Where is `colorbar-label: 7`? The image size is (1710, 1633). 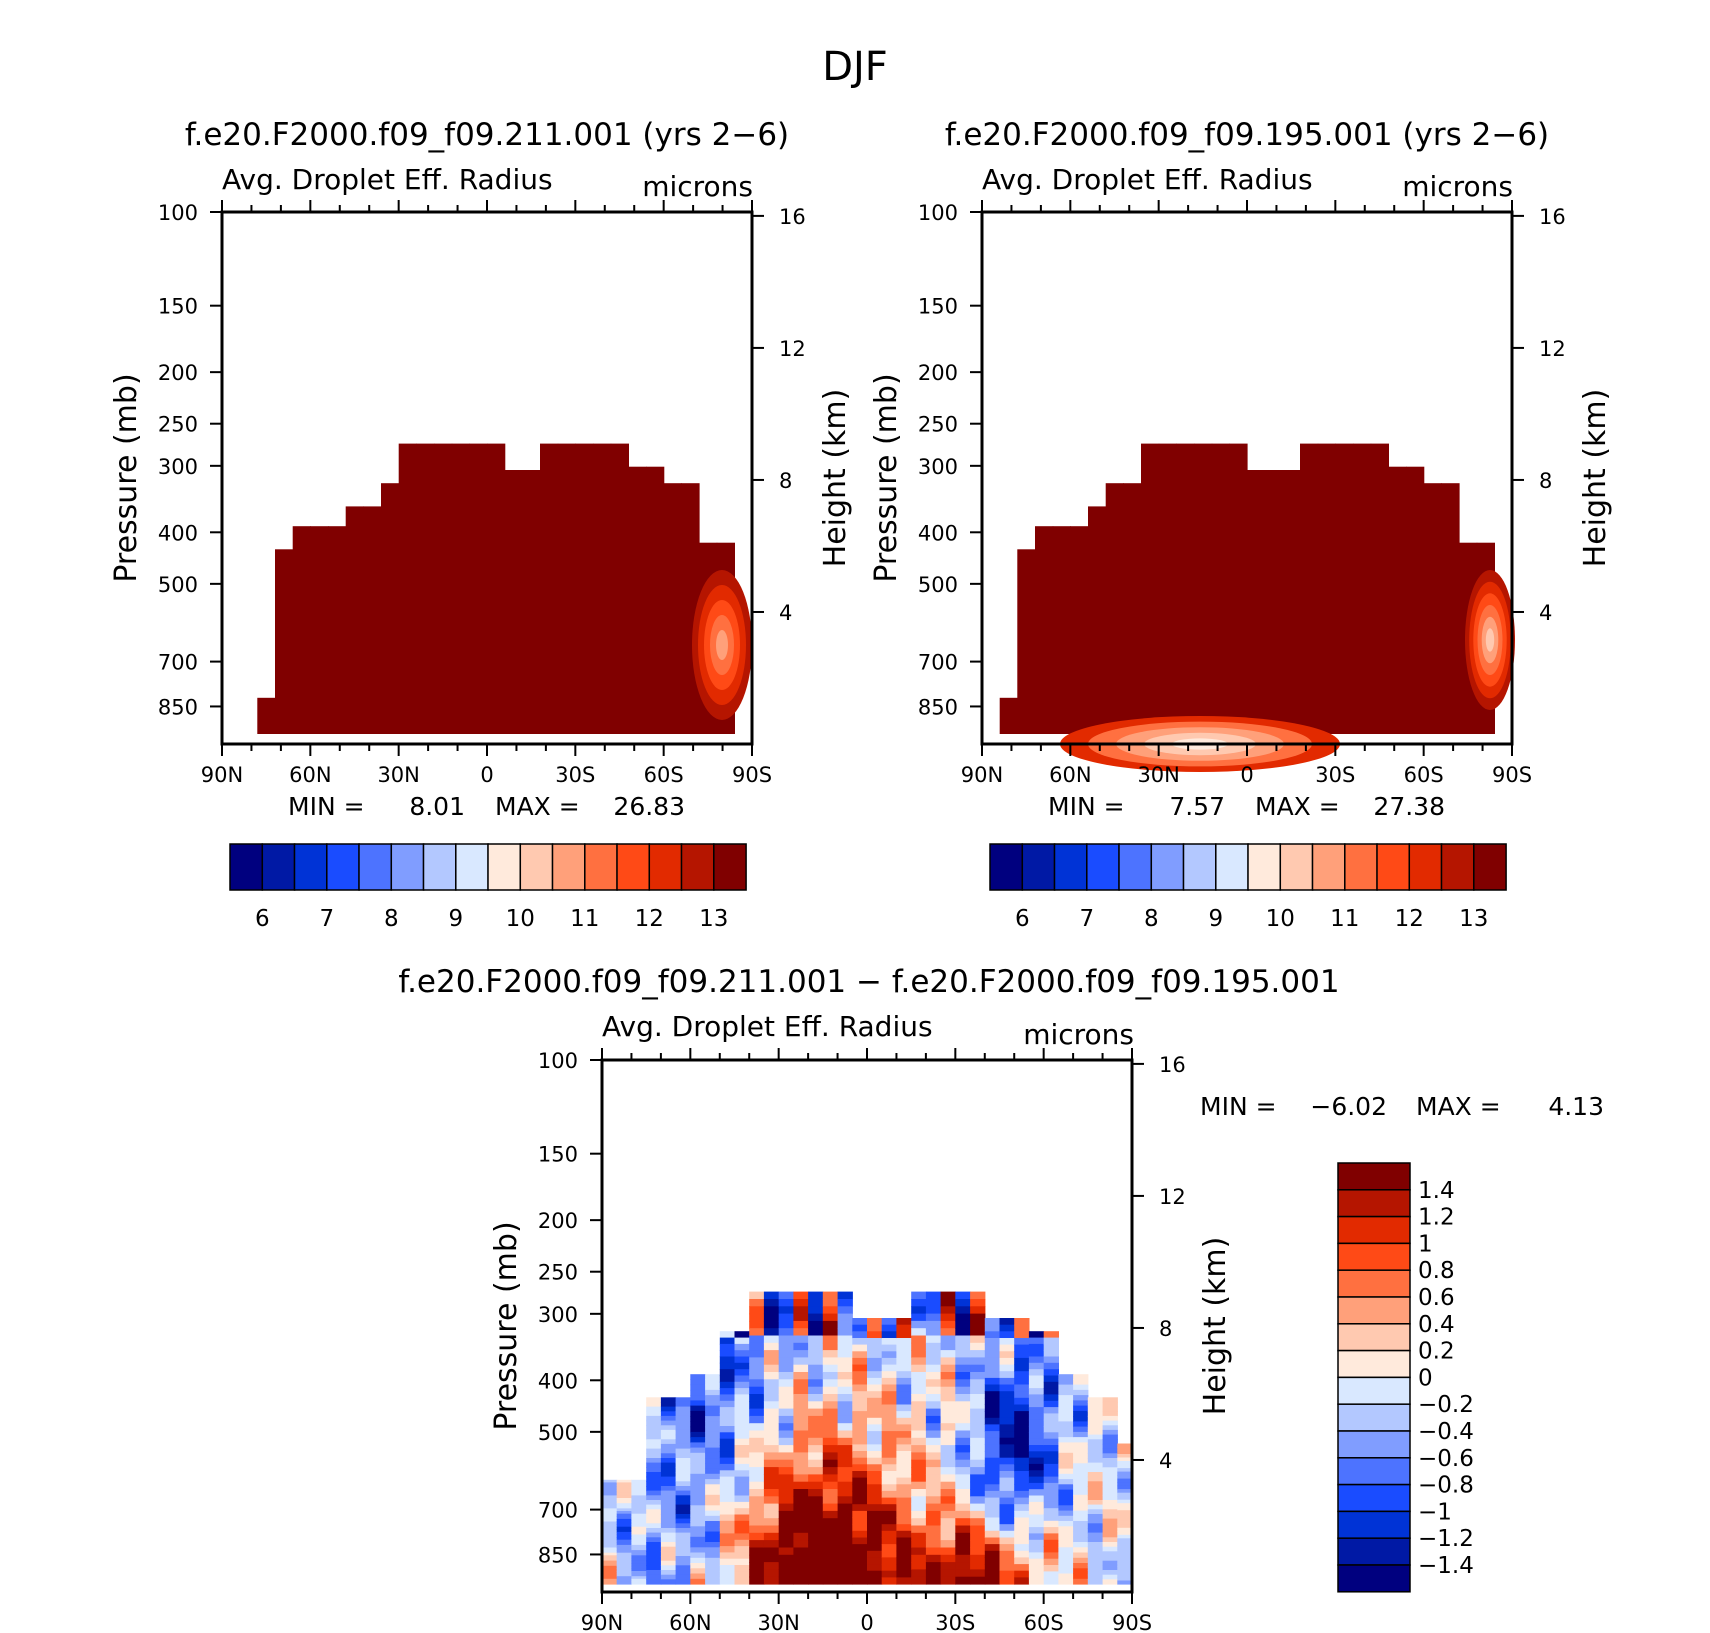
colorbar-label: 7 is located at coordinates (326, 919).